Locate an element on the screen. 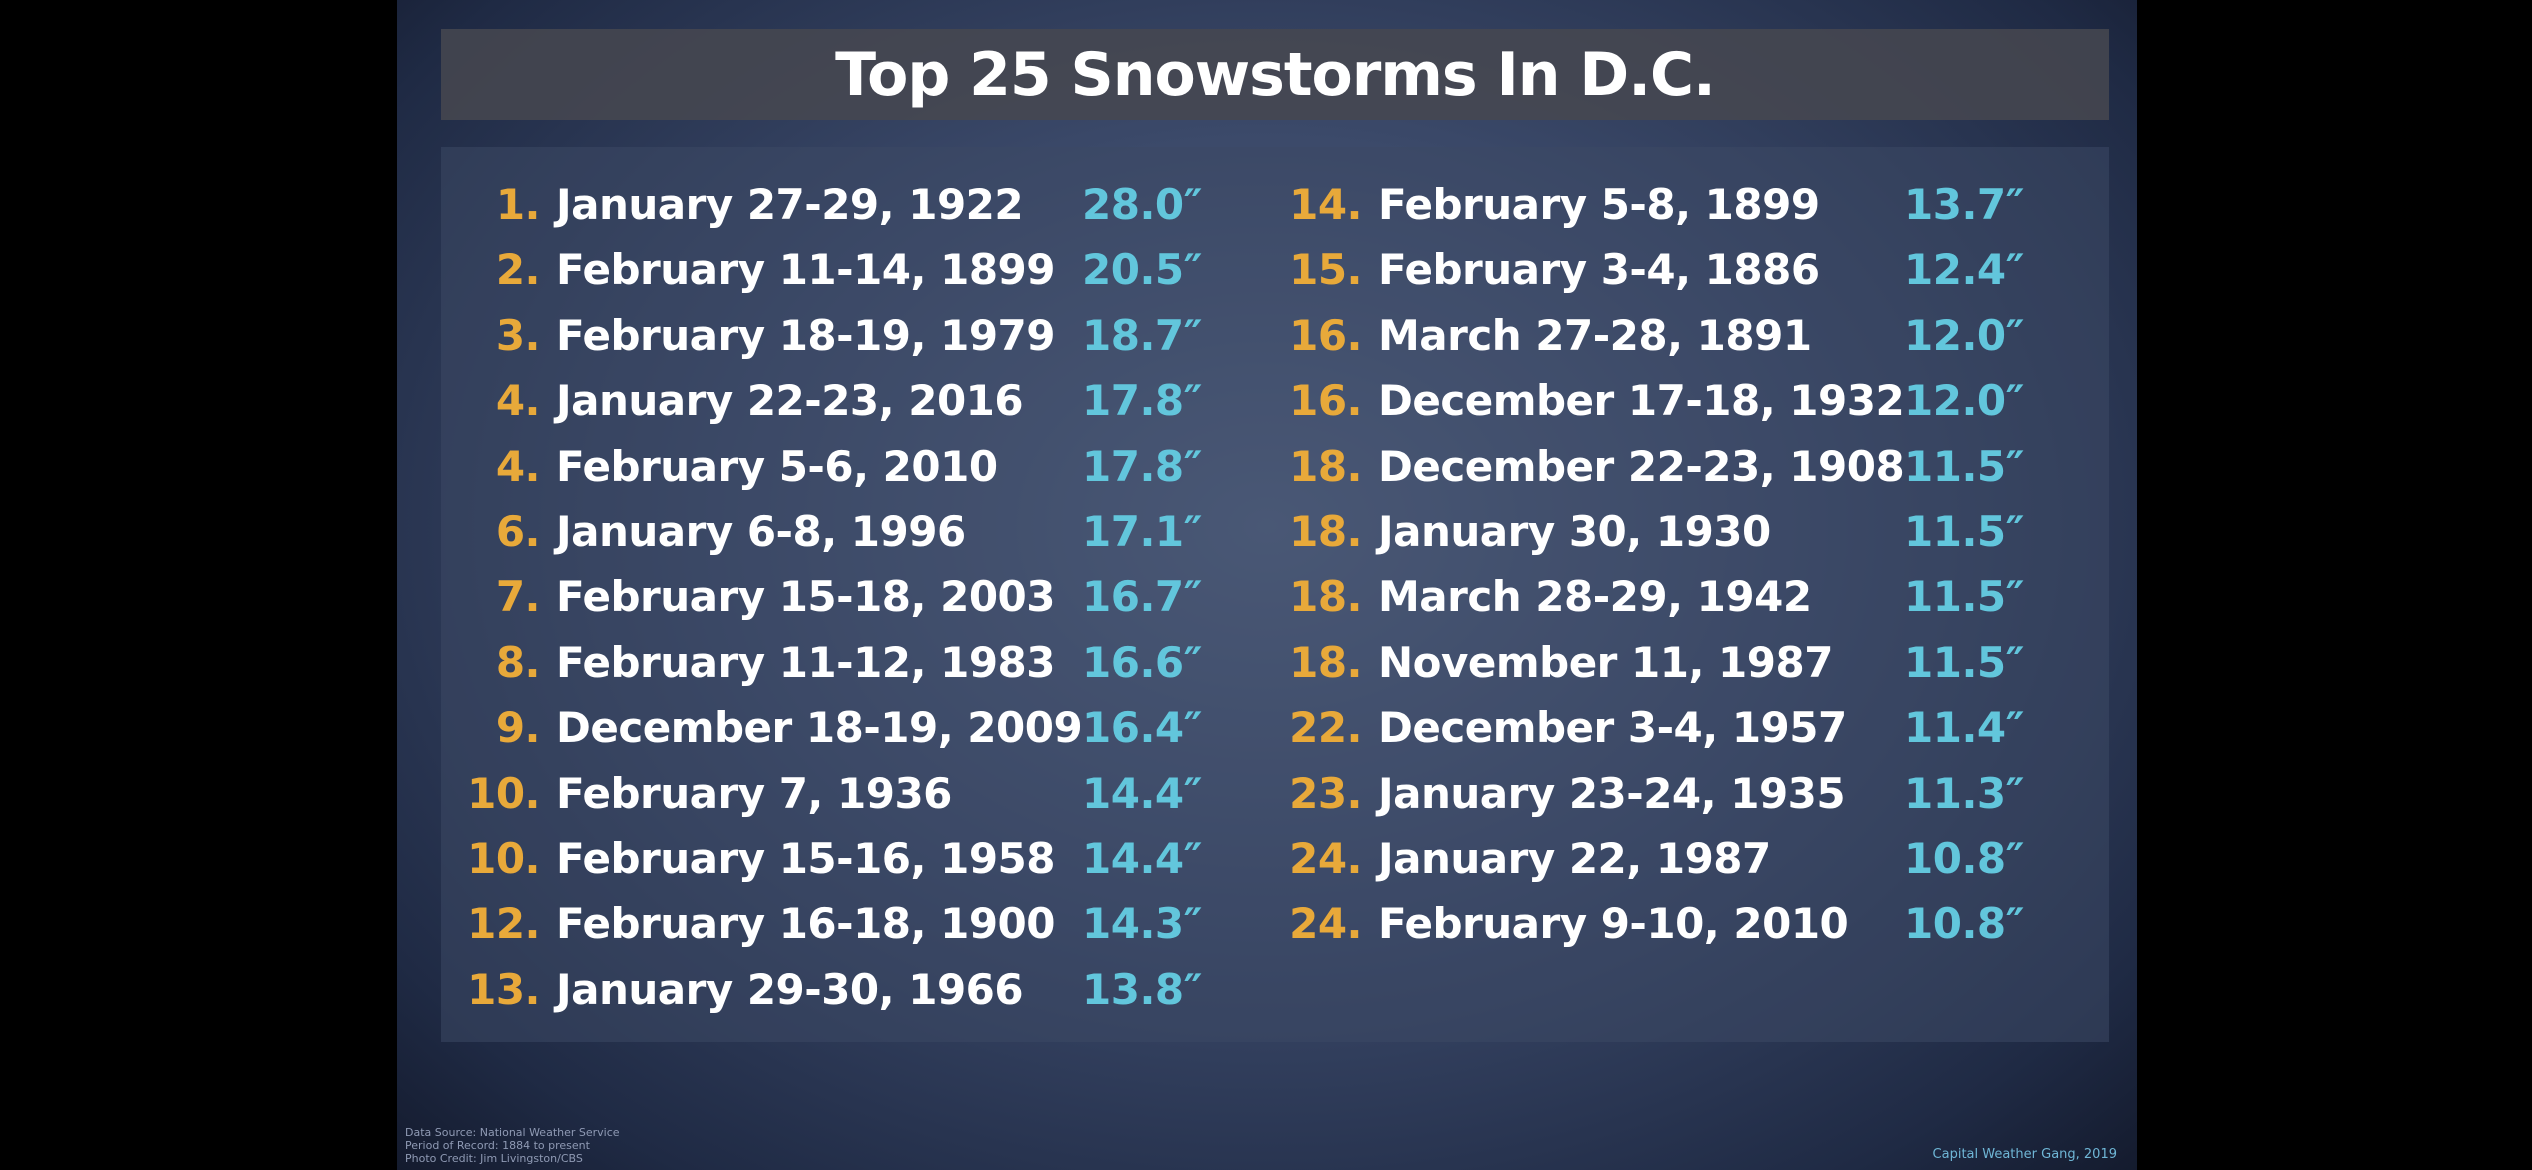 This screenshot has width=2532, height=1170. storm-date: February 5-8, 1899 is located at coordinates (1599, 204).